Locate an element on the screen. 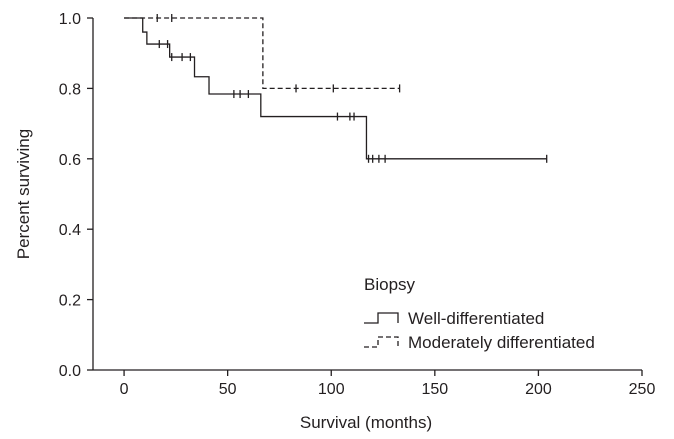 The image size is (674, 439). x-tick-label: 200 is located at coordinates (538, 389).